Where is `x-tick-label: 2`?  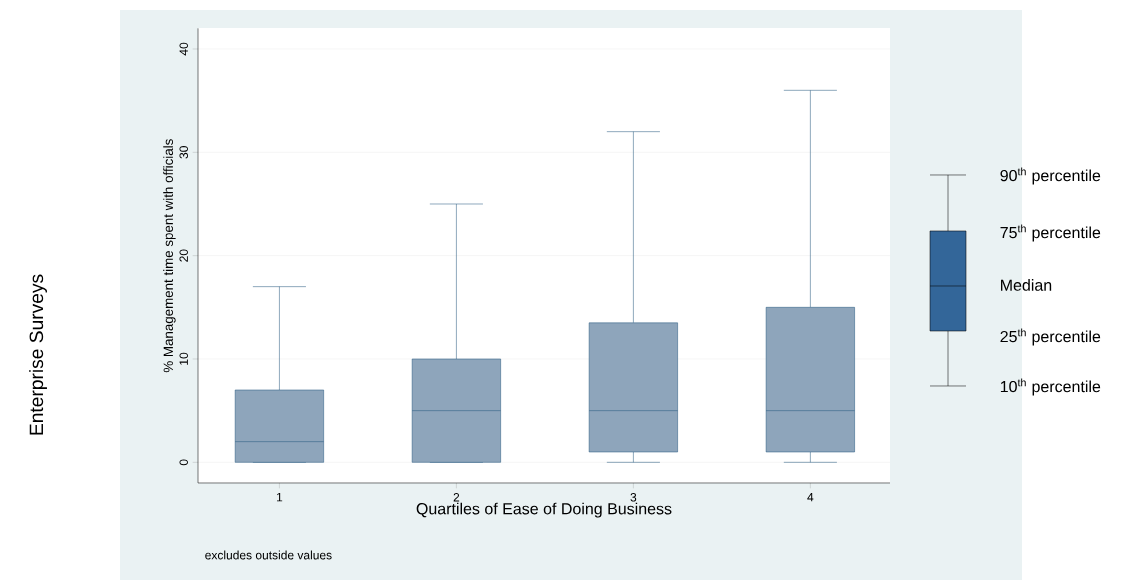 x-tick-label: 2 is located at coordinates (456, 497).